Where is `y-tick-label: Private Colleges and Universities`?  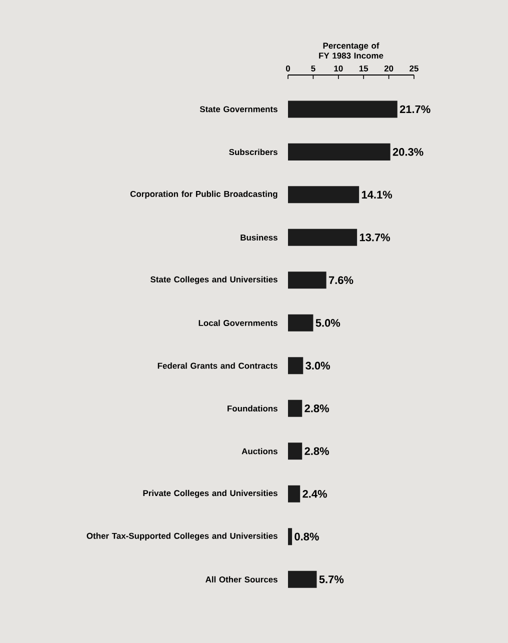
y-tick-label: Private Colleges and Universities is located at coordinates (210, 494).